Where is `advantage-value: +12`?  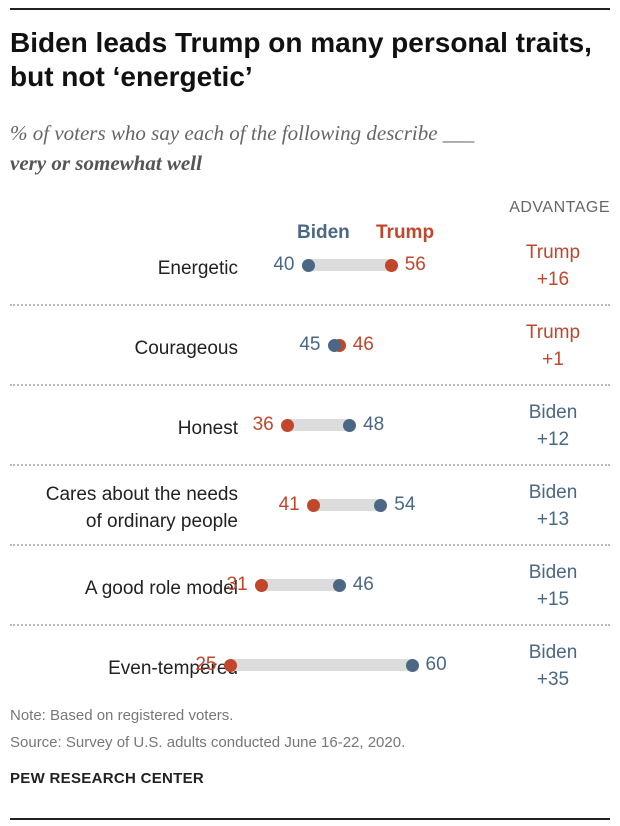 advantage-value: +12 is located at coordinates (553, 439).